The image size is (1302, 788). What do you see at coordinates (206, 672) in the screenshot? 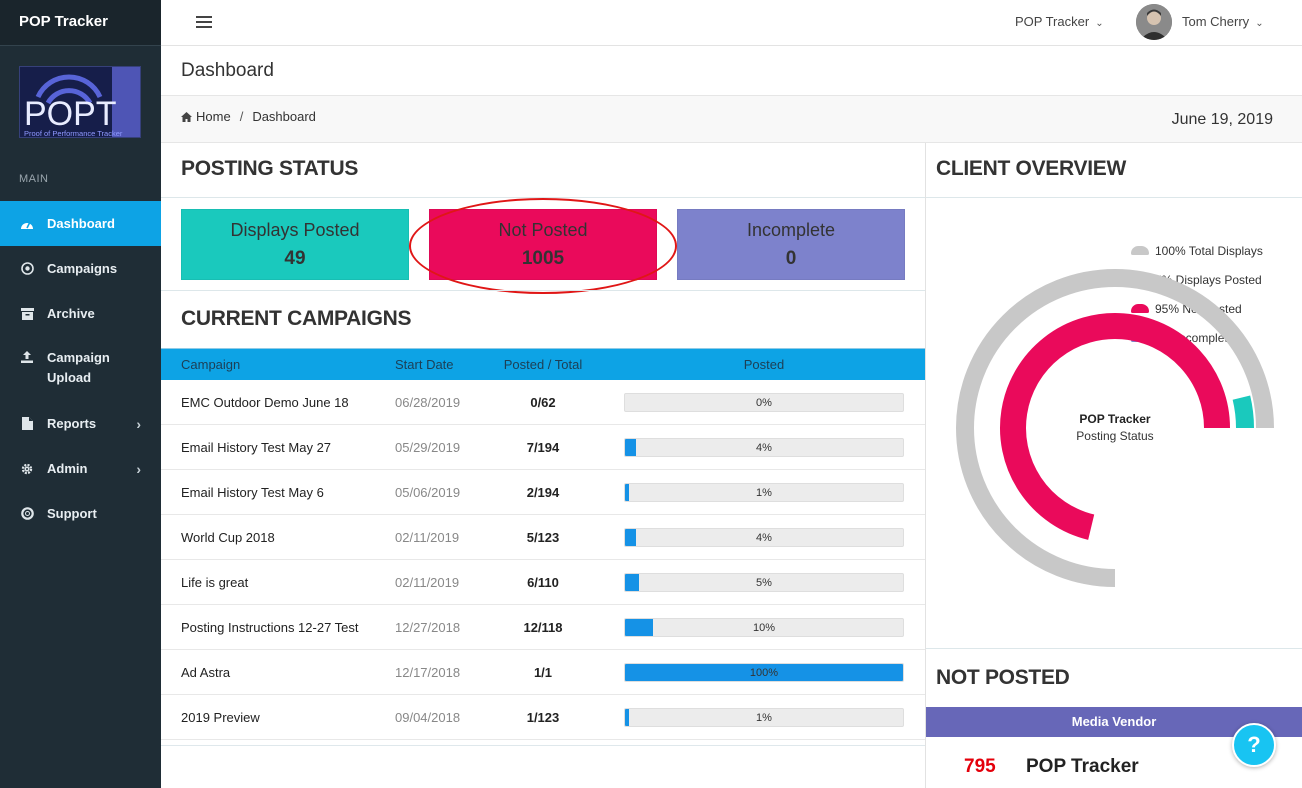
I see `campaign-name: Ad Astra` at bounding box center [206, 672].